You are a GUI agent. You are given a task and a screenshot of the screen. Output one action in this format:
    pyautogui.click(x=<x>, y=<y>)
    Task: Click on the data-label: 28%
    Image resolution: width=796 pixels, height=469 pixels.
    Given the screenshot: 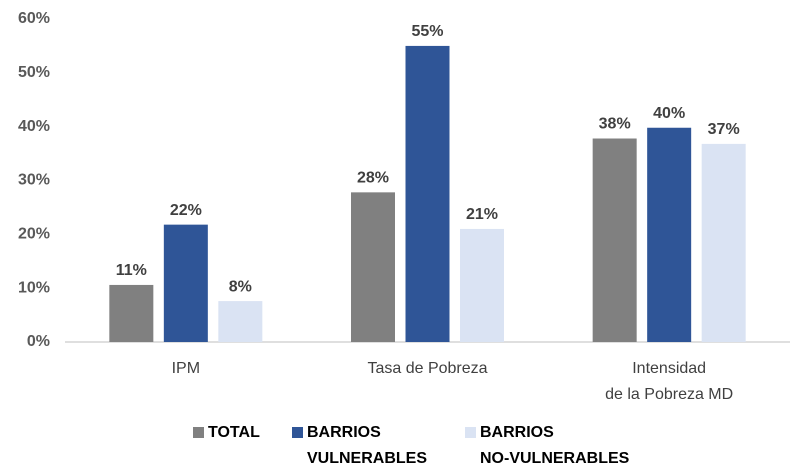 What is the action you would take?
    pyautogui.click(x=373, y=178)
    